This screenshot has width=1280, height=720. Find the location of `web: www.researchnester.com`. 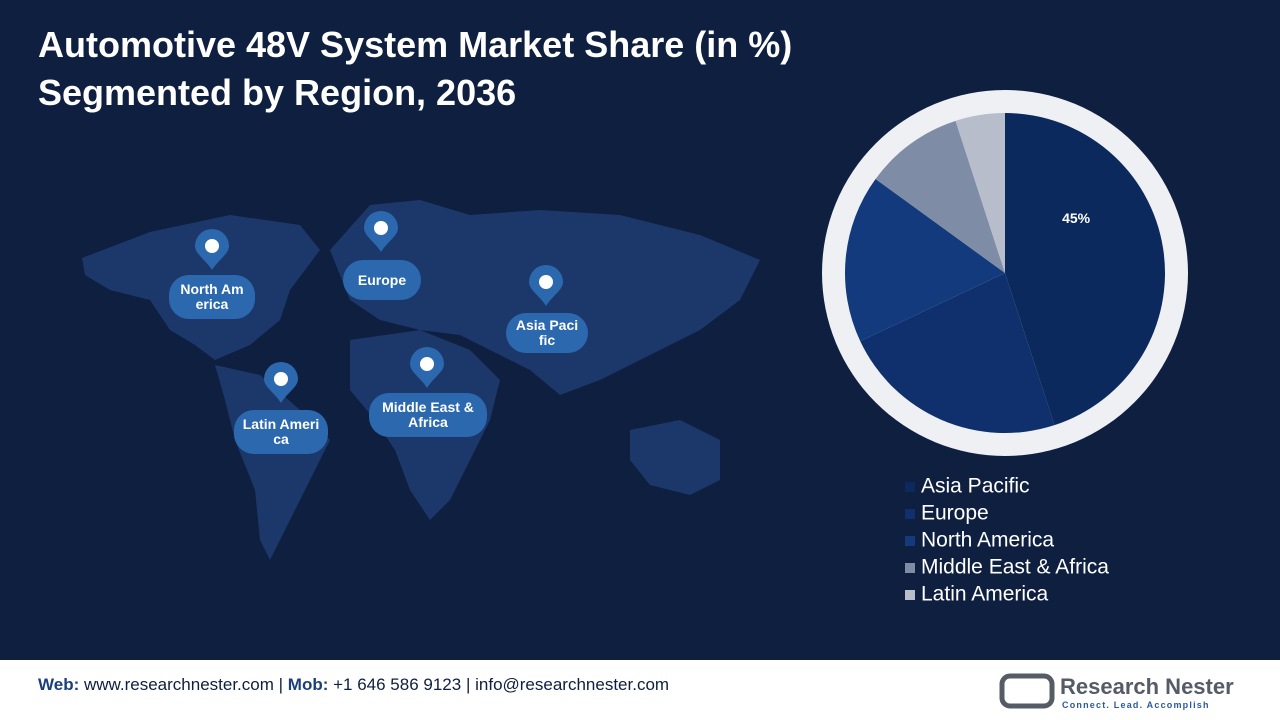

web: www.researchnester.com is located at coordinates (178, 684).